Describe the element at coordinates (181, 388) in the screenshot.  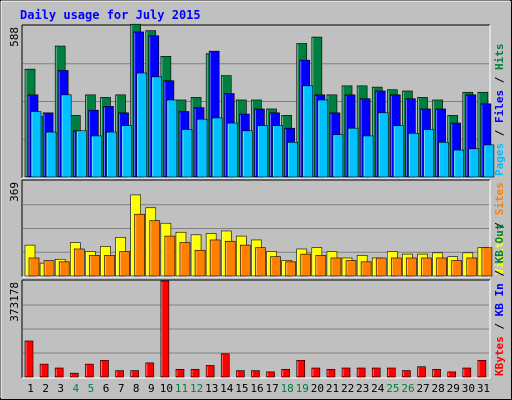
I see `x-tick-label: 11` at that location.